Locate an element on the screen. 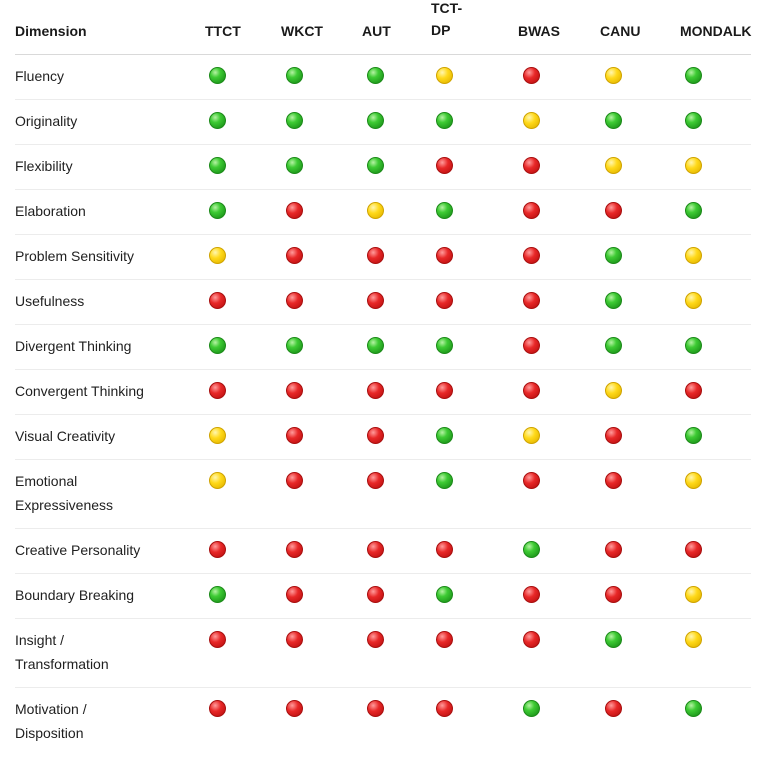 The width and height of the screenshot is (762, 758). header-column: TTCT is located at coordinates (223, 31).